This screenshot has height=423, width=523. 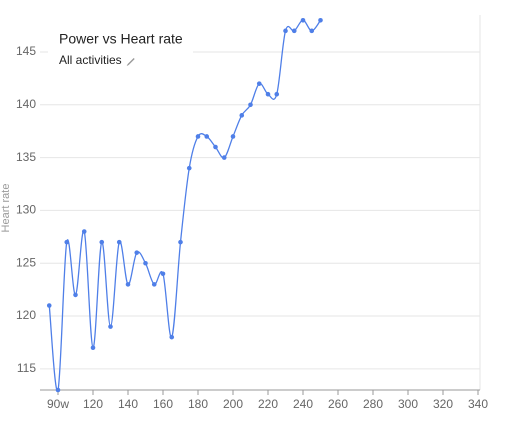 What do you see at coordinates (26, 210) in the screenshot?
I see `y-tick-label: 130` at bounding box center [26, 210].